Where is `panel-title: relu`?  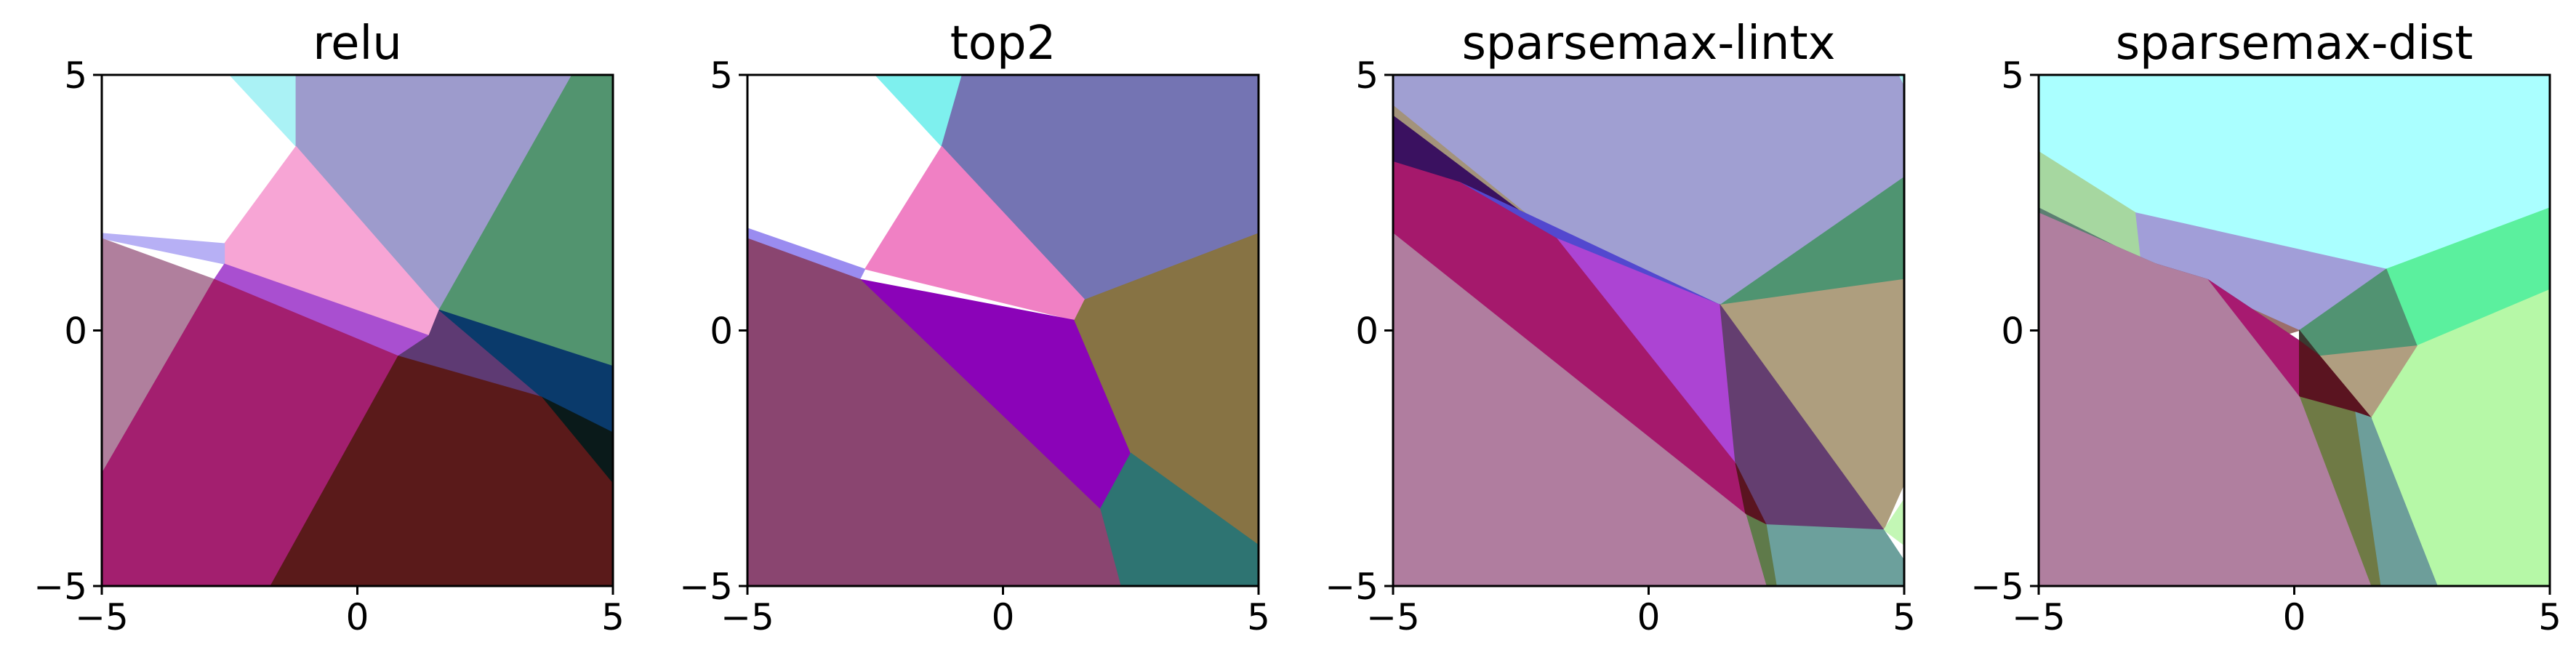 panel-title: relu is located at coordinates (357, 44).